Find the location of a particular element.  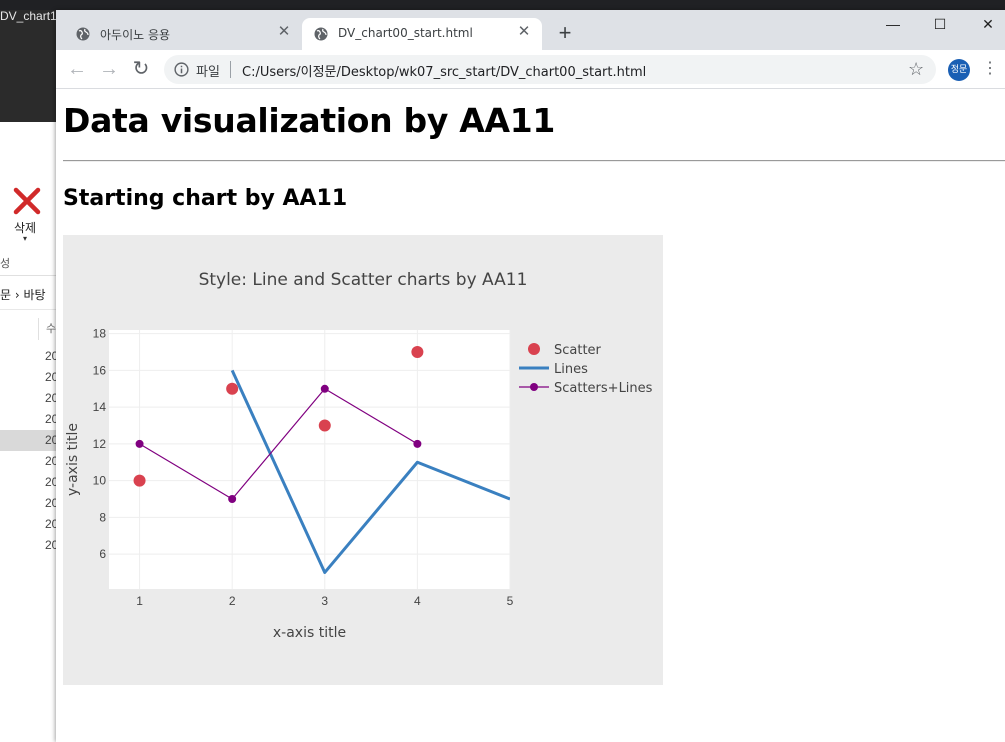

series-line-lines is located at coordinates (370, 471).